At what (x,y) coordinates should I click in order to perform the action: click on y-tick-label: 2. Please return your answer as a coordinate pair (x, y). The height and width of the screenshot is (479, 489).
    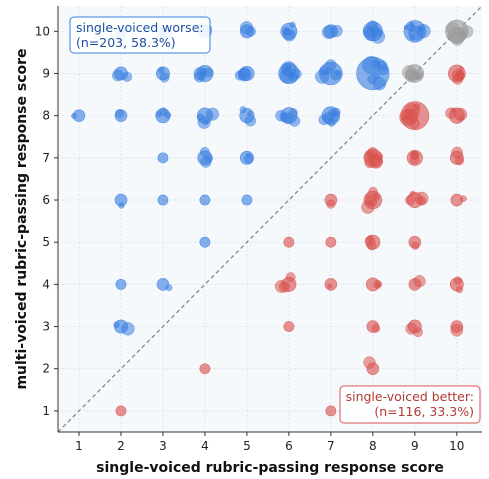
    Looking at the image, I should click on (46, 369).